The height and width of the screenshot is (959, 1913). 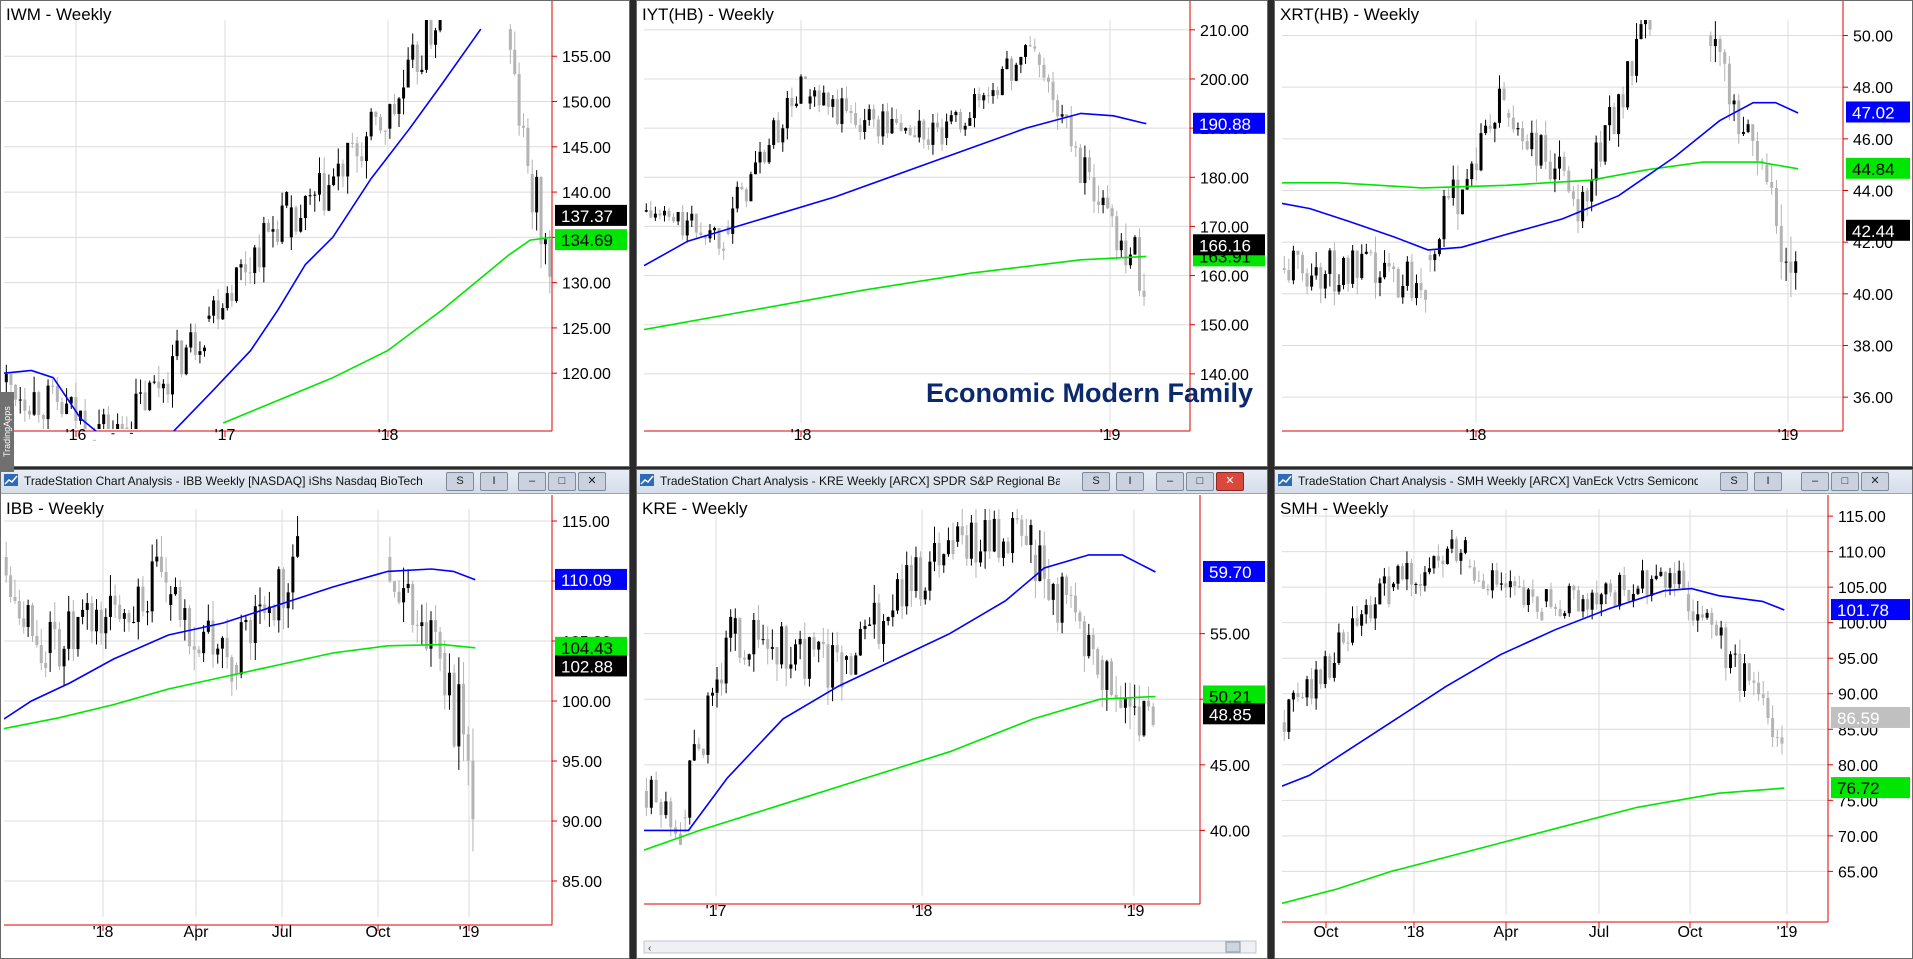 What do you see at coordinates (708, 14) in the screenshot?
I see `chart-title: IYT(HB) - Weekly` at bounding box center [708, 14].